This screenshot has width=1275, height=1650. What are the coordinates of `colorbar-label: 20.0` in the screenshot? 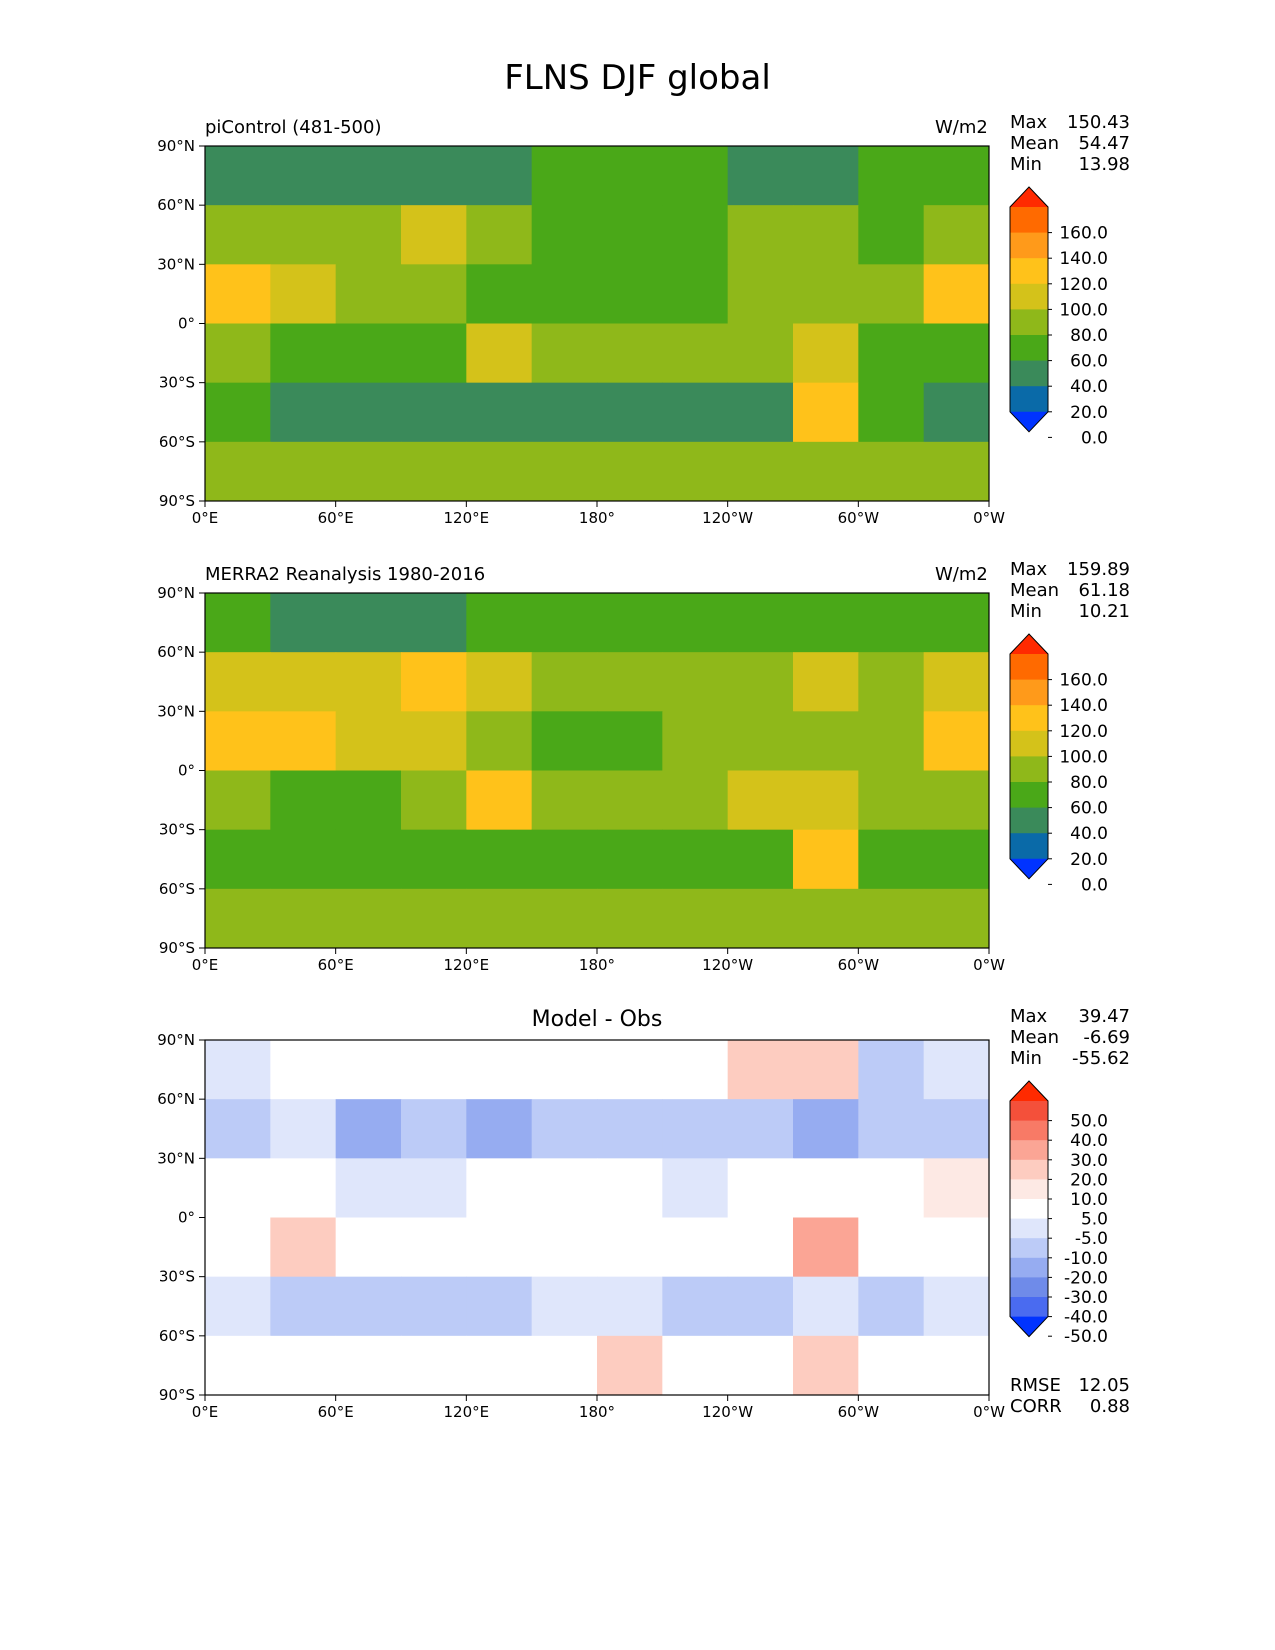 It's located at (1089, 413).